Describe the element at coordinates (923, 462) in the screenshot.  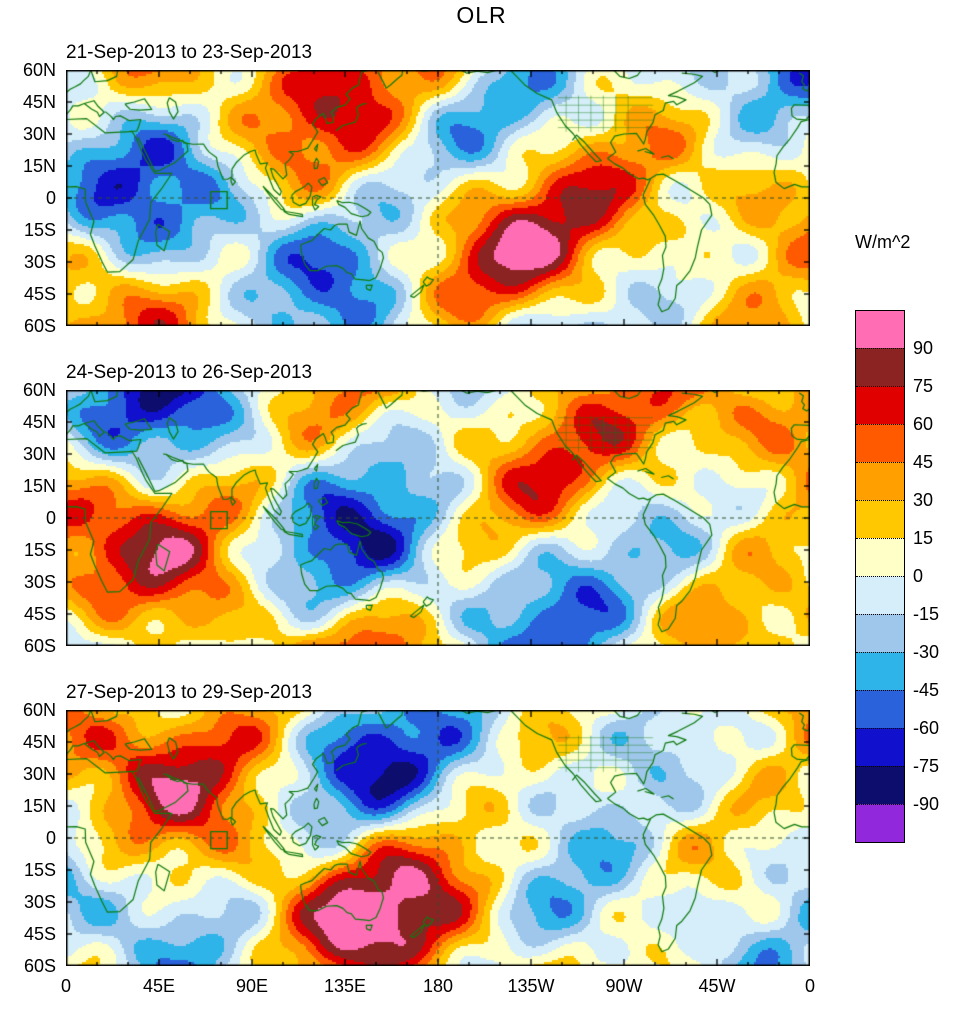
I see `colorbar-label: 45` at that location.